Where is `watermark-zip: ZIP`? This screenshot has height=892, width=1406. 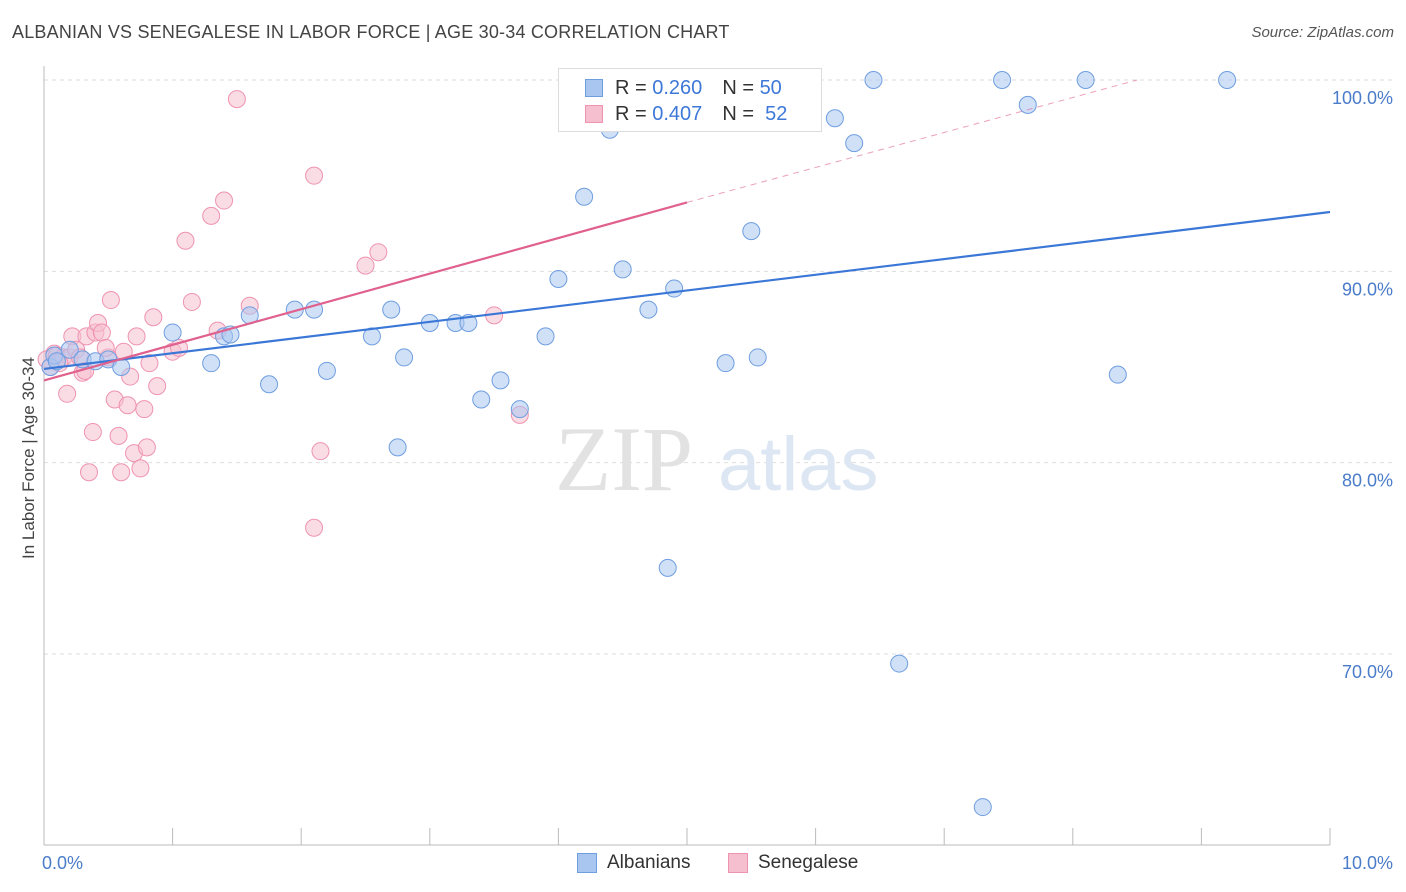
watermark-zip: ZIP is located at coordinates (624, 459).